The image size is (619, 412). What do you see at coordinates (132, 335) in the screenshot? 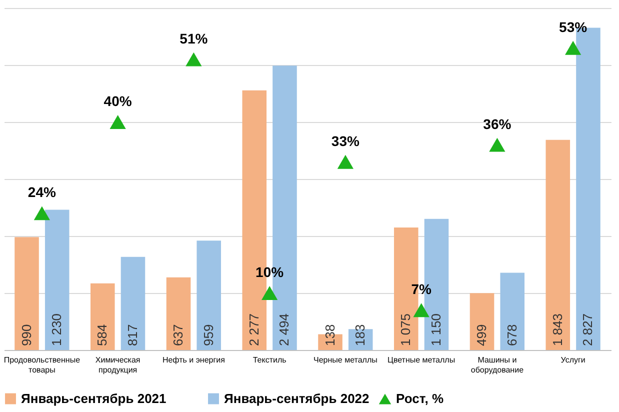
I see `data-label: 817` at bounding box center [132, 335].